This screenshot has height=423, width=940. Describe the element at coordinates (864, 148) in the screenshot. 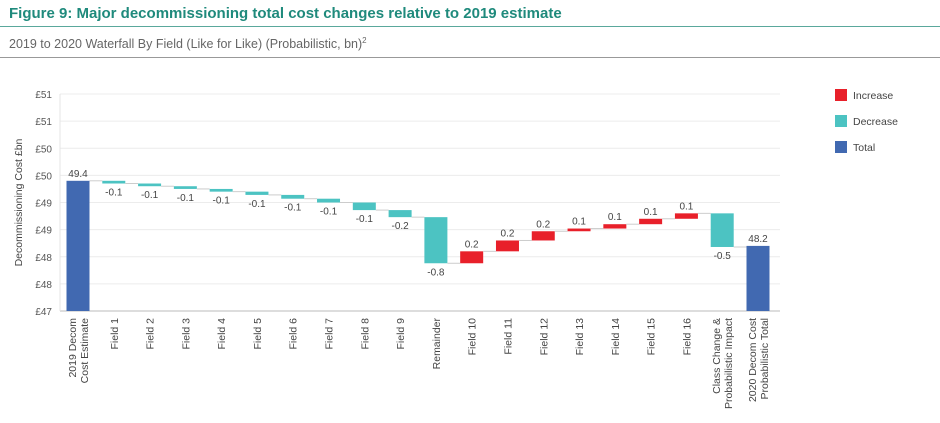

I see `legend-label: Total` at that location.